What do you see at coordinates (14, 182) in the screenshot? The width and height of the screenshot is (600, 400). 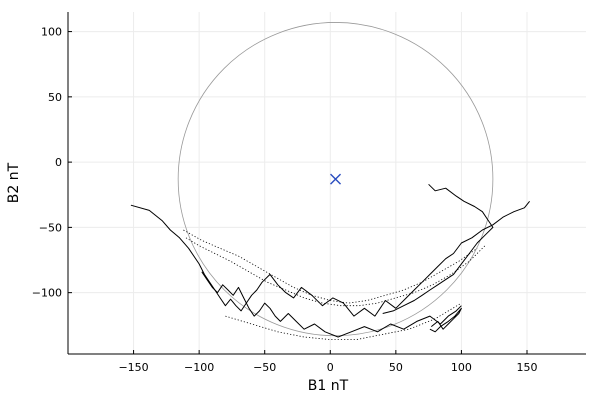 I see `y-axis-label: B2 nT` at bounding box center [14, 182].